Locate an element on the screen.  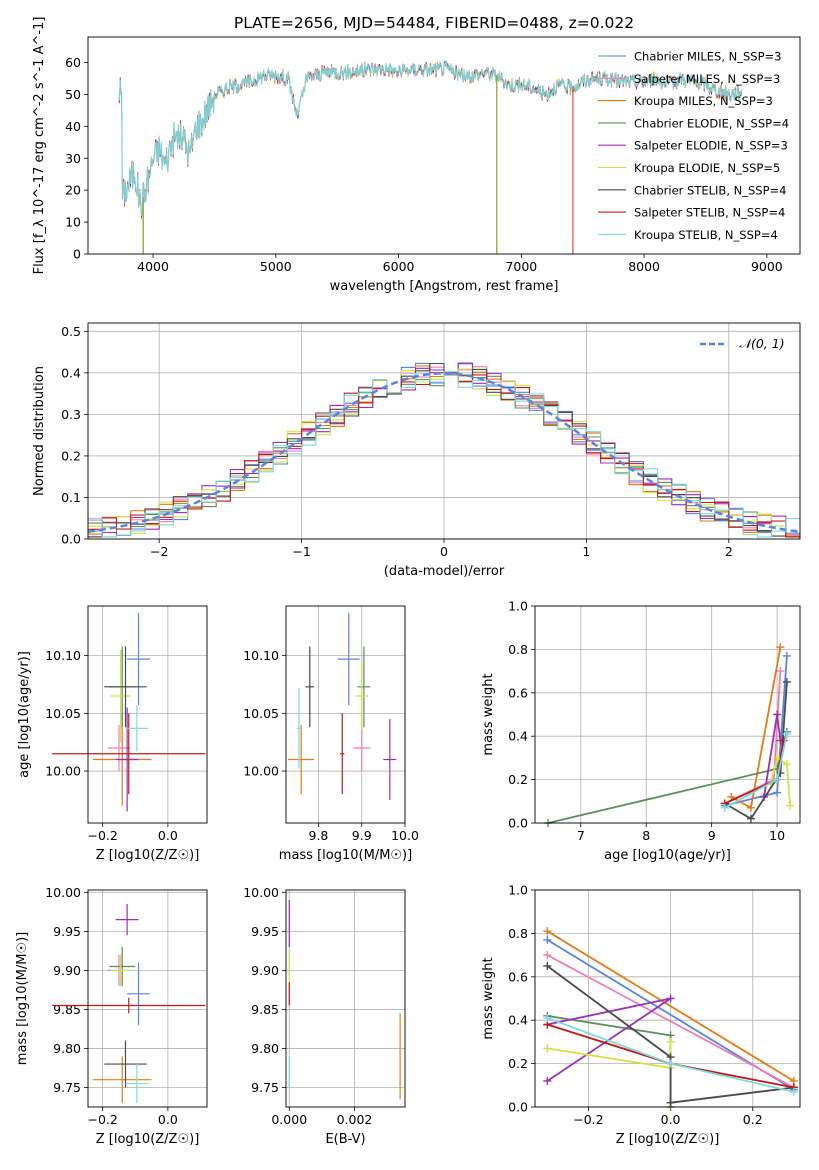
y-axis-label: Normed distribution is located at coordinates (39, 431).